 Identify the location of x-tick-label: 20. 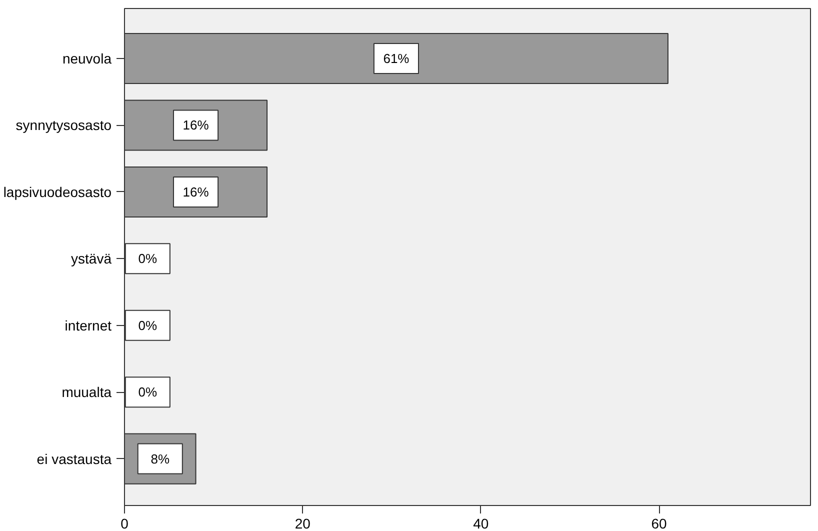
(302, 523).